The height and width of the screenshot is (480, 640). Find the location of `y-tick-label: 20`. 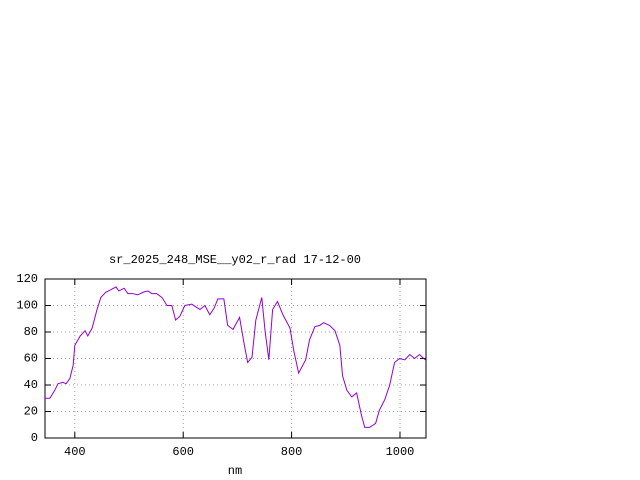

y-tick-label: 20 is located at coordinates (31, 412).